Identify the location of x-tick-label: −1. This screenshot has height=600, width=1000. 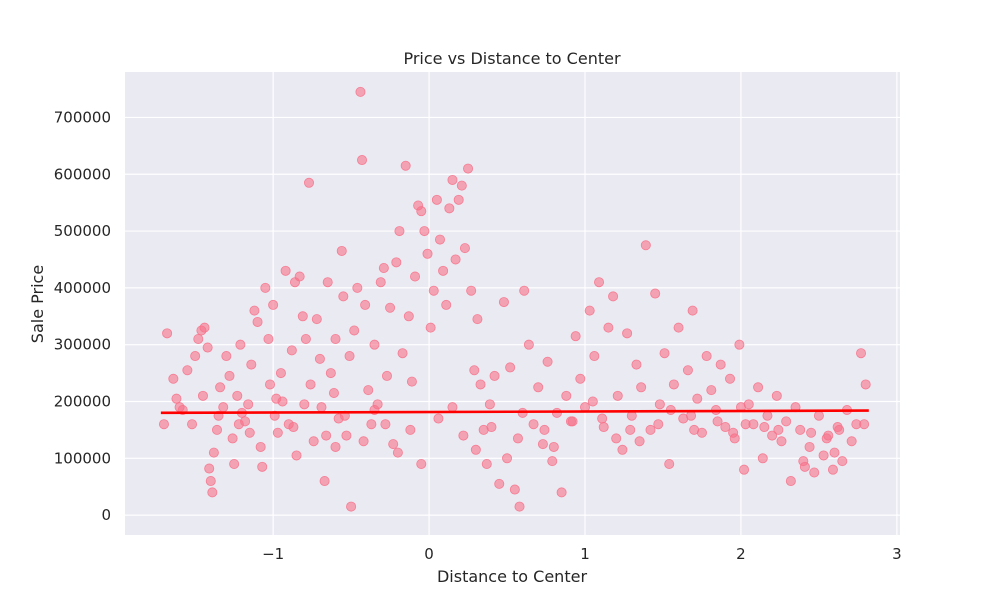
(273, 554).